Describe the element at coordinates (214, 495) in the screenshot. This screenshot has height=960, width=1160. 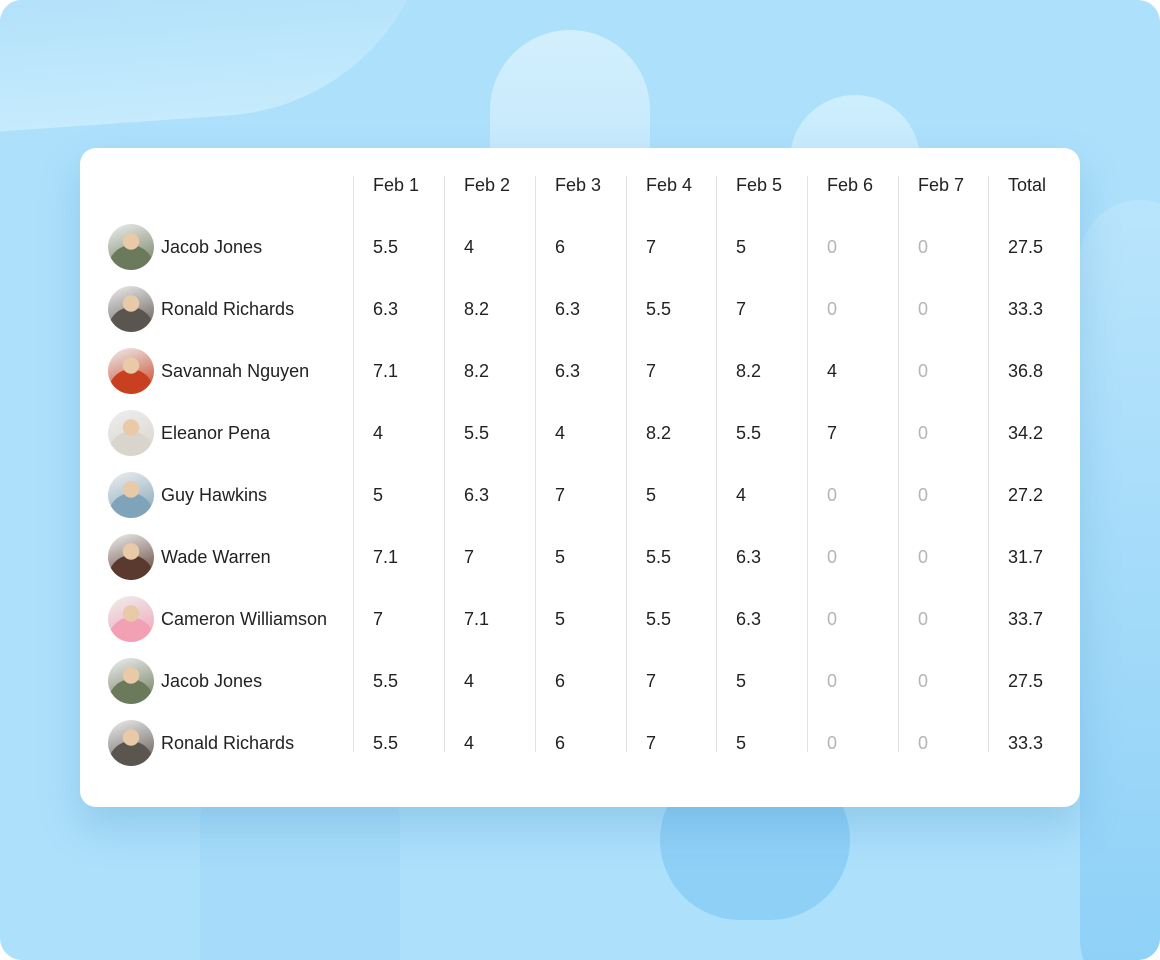
I see `employee-name: Guy Hawkins` at that location.